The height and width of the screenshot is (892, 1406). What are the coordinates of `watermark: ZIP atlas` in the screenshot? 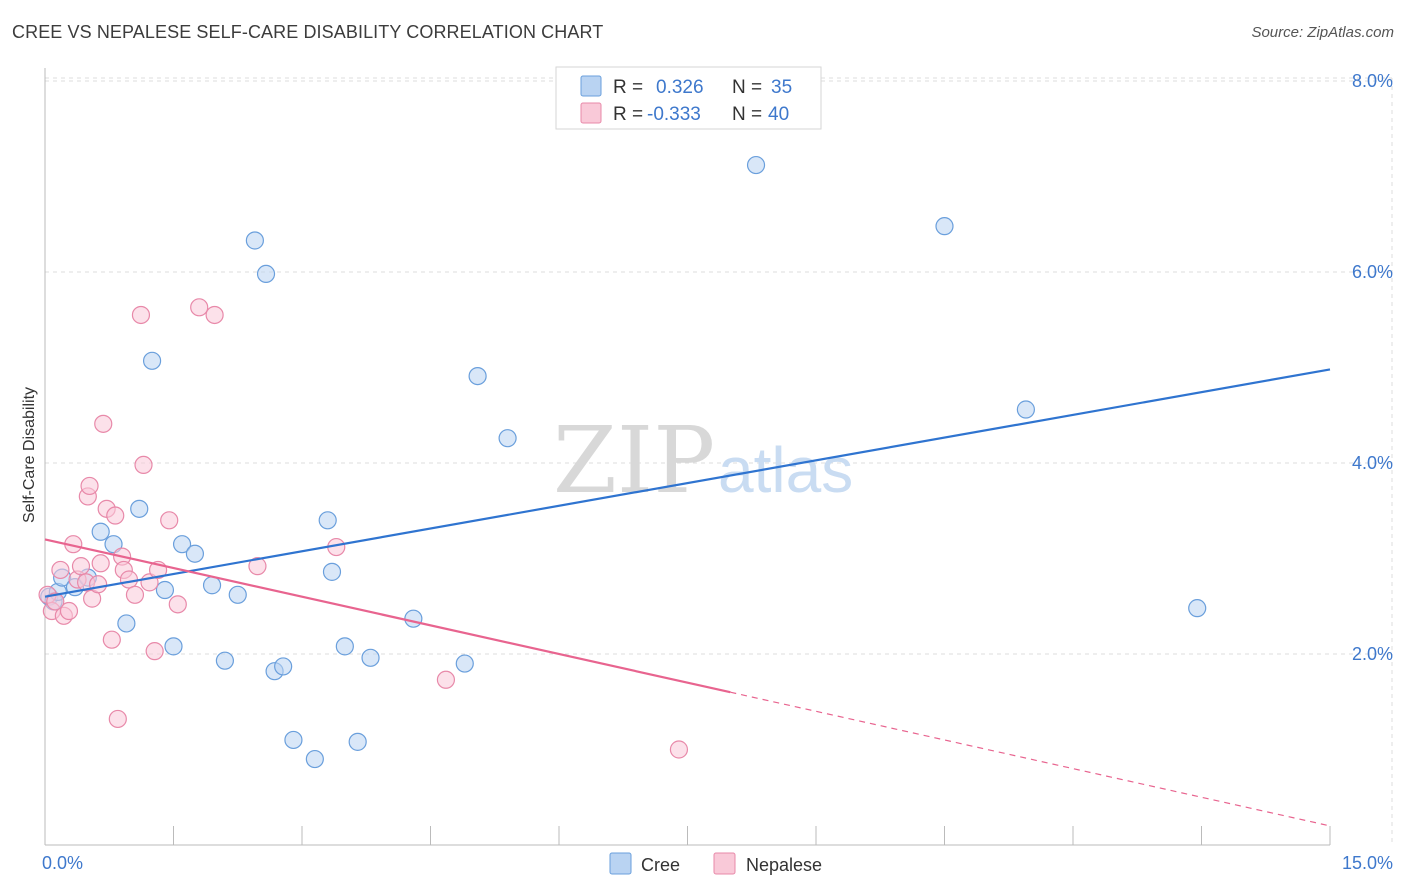 It's located at (703, 460).